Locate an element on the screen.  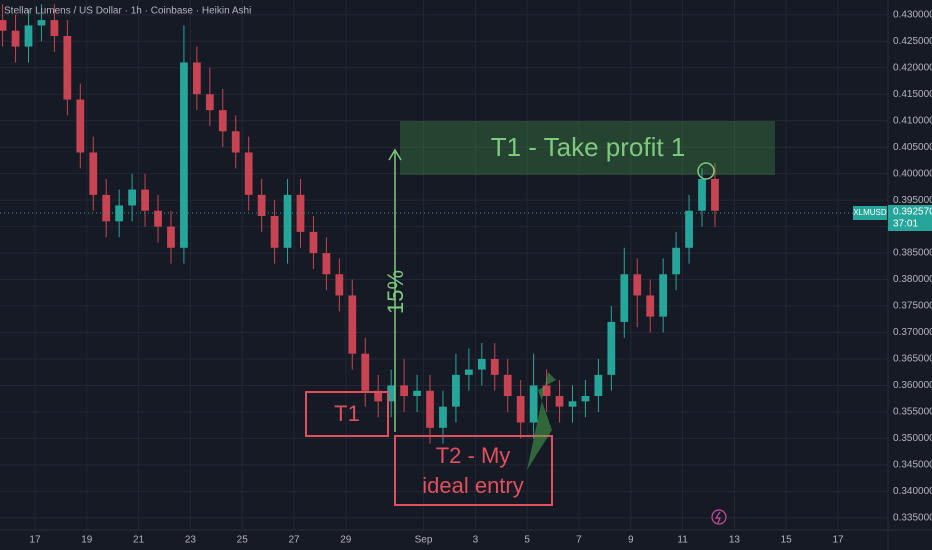
top-circle is located at coordinates (706, 171).